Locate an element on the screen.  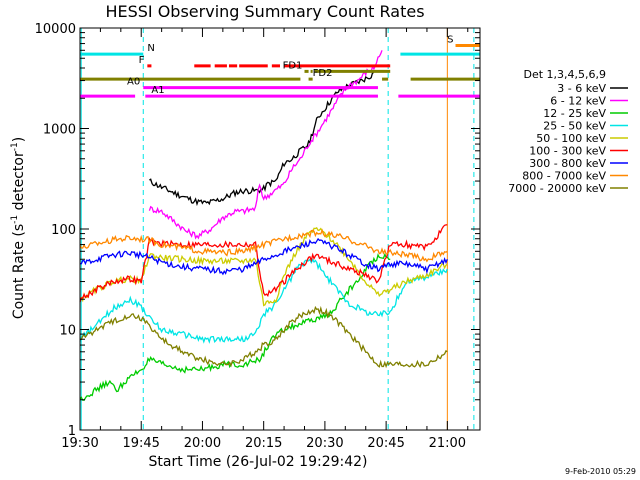
y-label-sup-2: -1 is located at coordinates (15, 146).